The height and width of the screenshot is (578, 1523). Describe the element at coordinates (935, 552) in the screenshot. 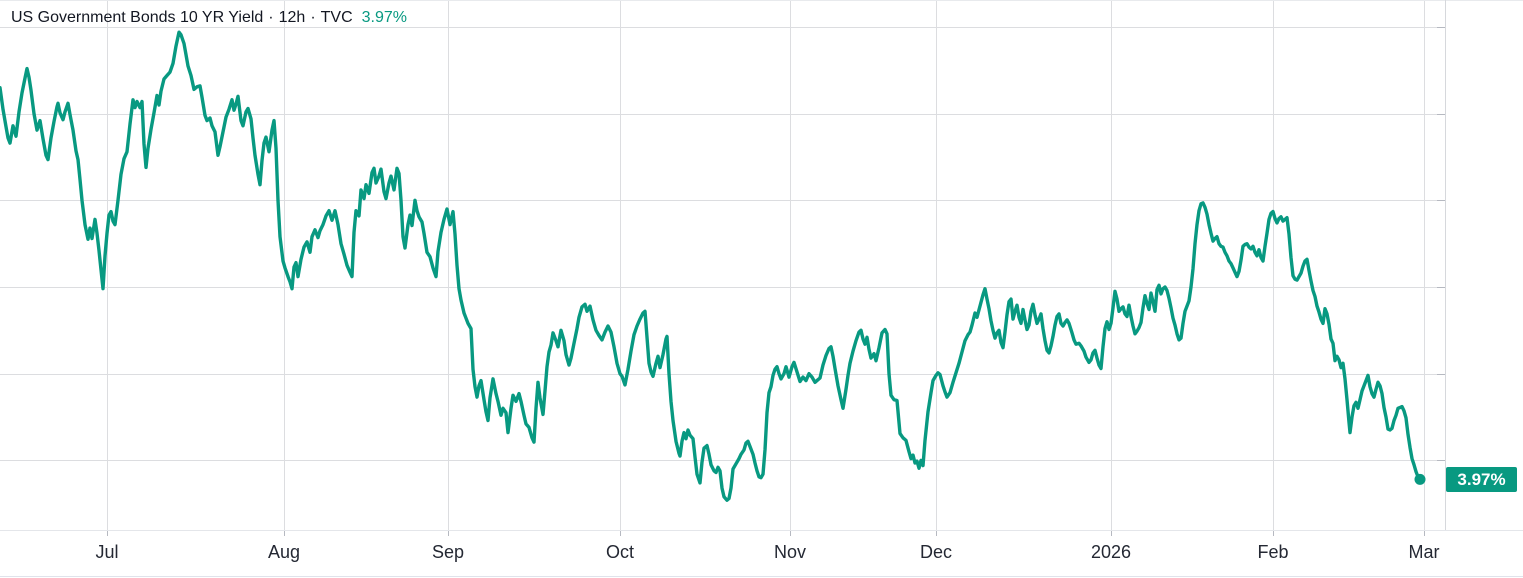

I see `time-axis-label: Dec` at that location.